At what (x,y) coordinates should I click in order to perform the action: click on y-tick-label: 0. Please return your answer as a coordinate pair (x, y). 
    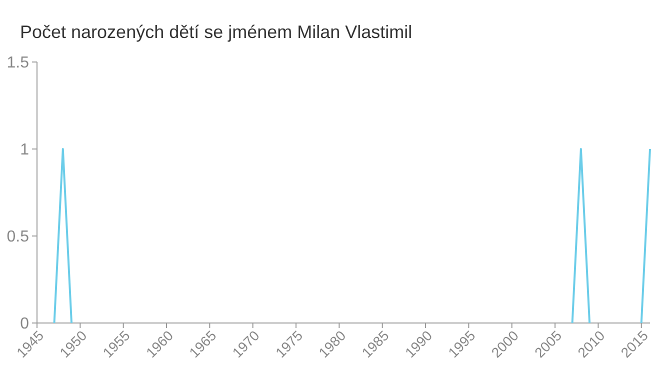
    Looking at the image, I should click on (25, 324).